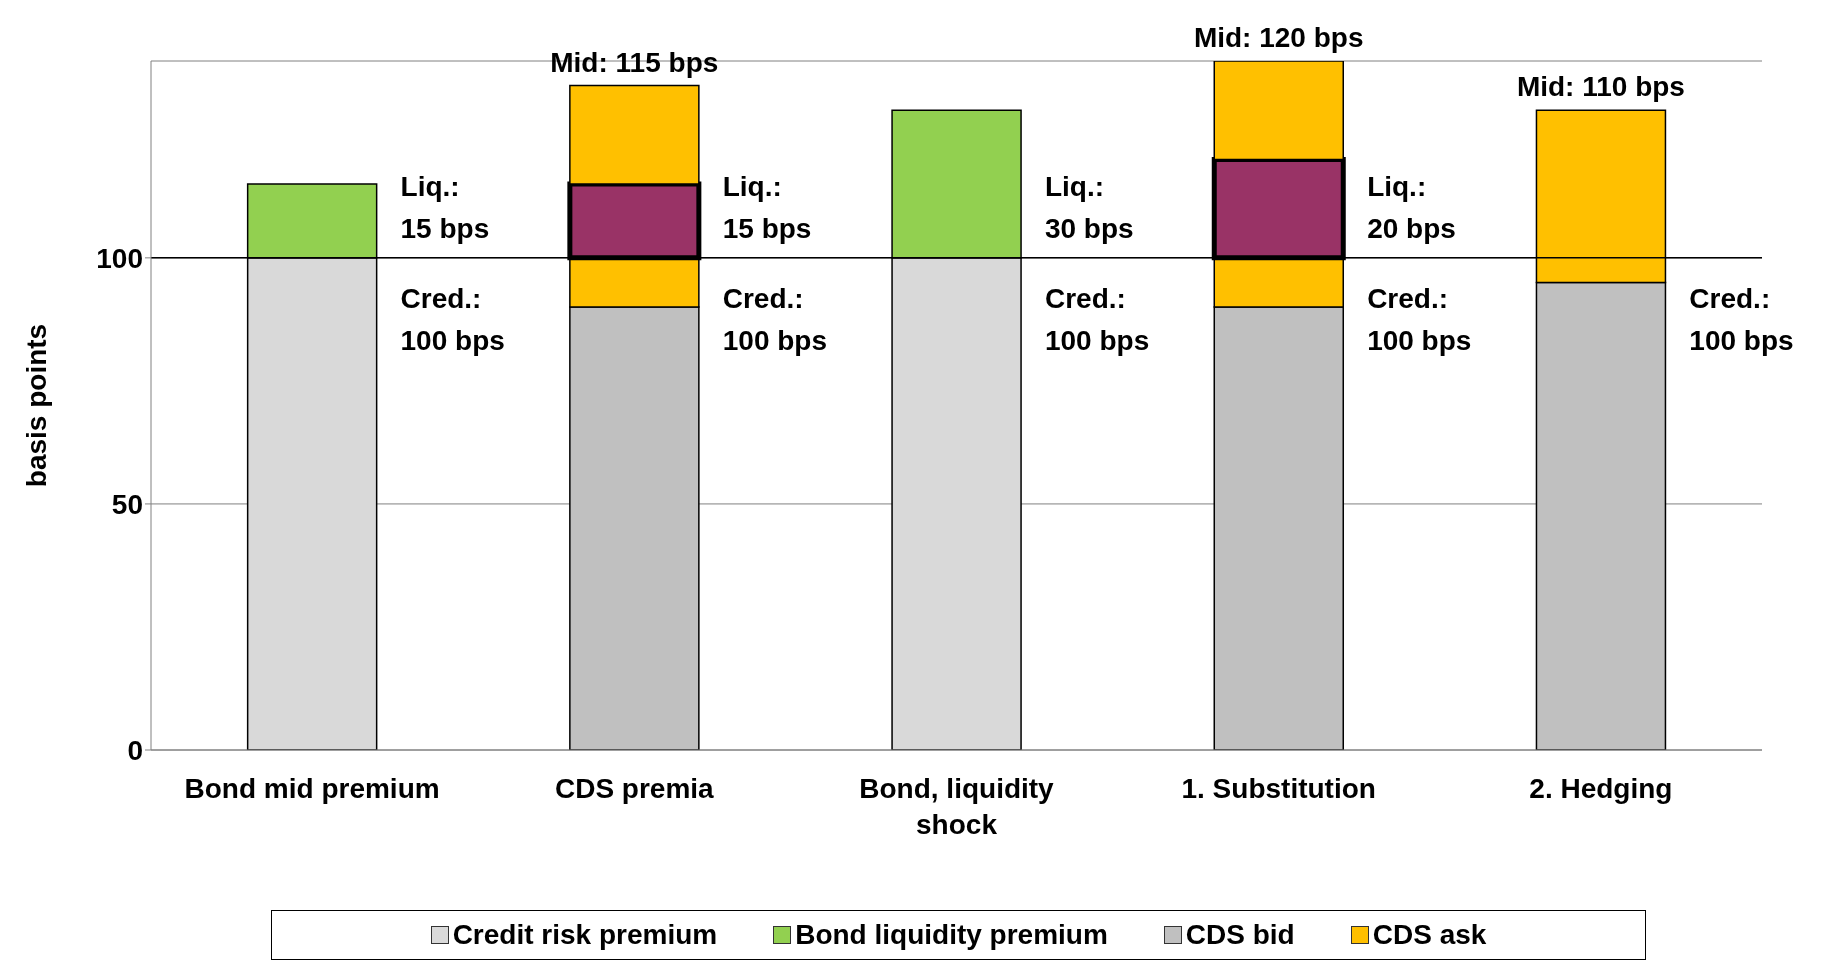 The width and height of the screenshot is (1837, 969). What do you see at coordinates (1278, 37) in the screenshot?
I see `annotation: Mid: 120 bps` at bounding box center [1278, 37].